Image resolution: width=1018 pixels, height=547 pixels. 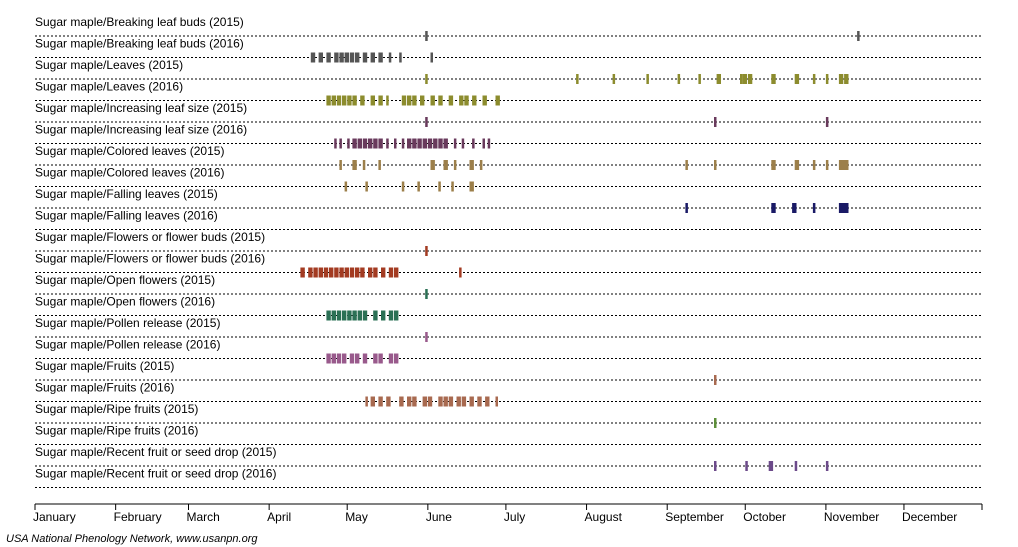 I want to click on row-label: Sugar maple/Fruits (2016), so click(x=104, y=388).